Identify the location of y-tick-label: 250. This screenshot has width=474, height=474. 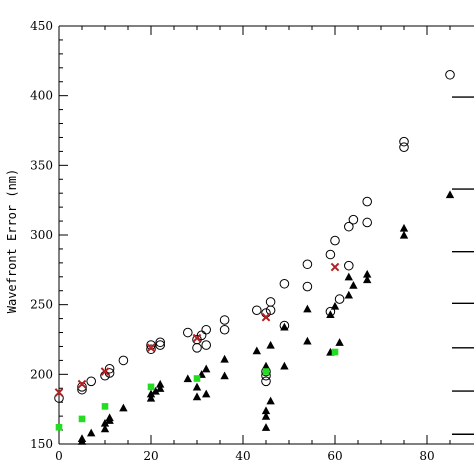
(41, 305).